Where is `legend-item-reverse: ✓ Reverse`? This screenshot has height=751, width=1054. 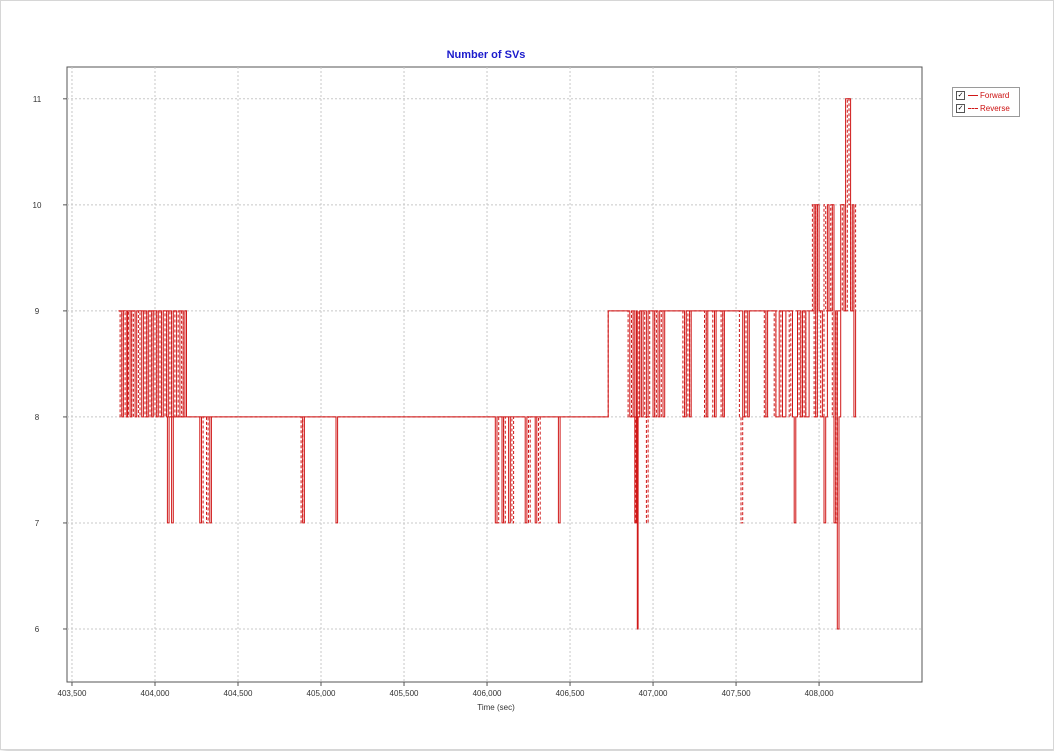 legend-item-reverse: ✓ Reverse is located at coordinates (987, 108).